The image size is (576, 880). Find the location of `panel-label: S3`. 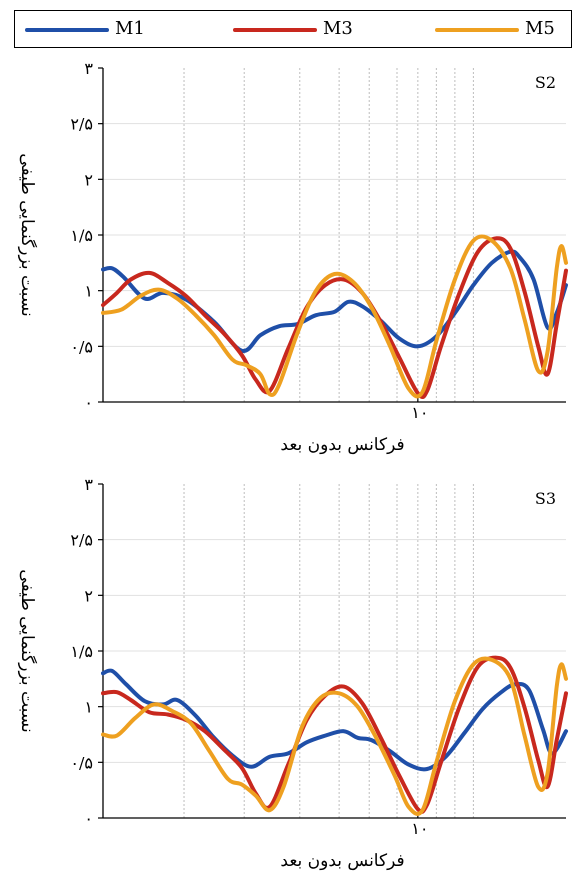

panel-label: S3 is located at coordinates (545, 498).